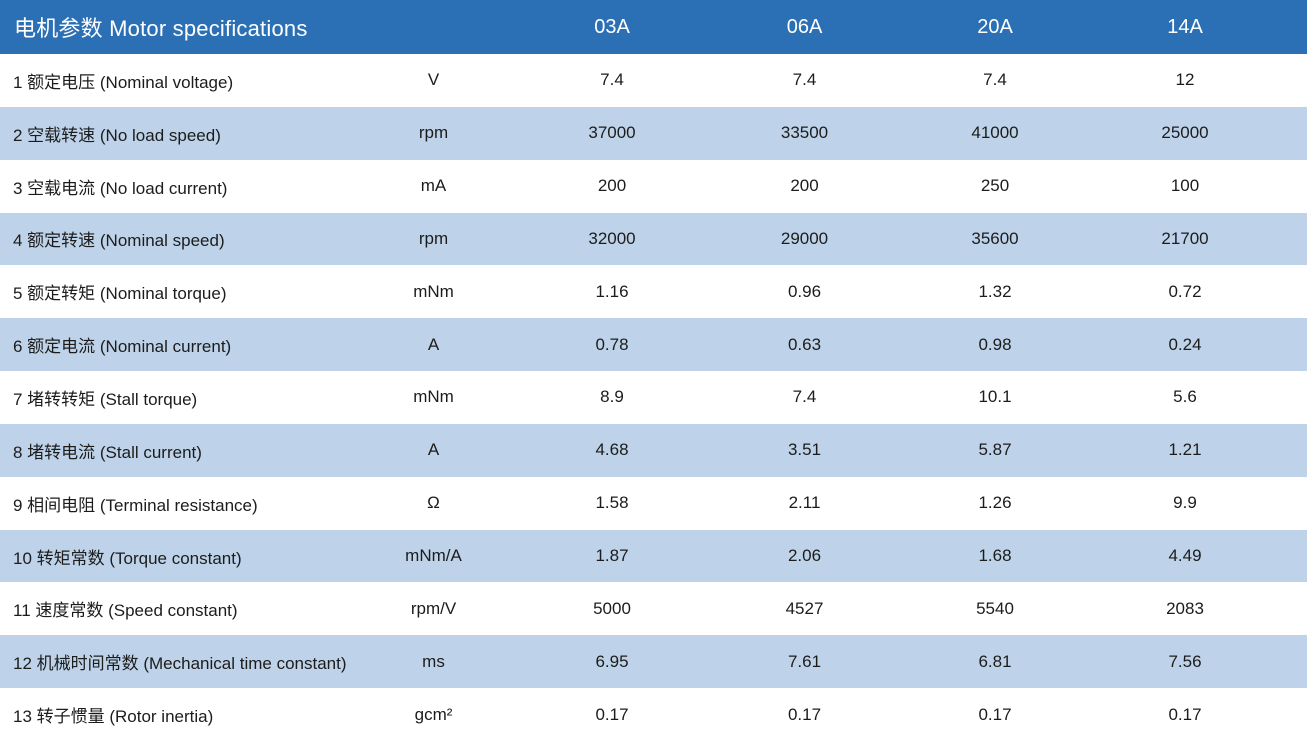  Describe the element at coordinates (117, 135) in the screenshot. I see `parameter-label: 2 空载转速 (No load speed)` at that location.